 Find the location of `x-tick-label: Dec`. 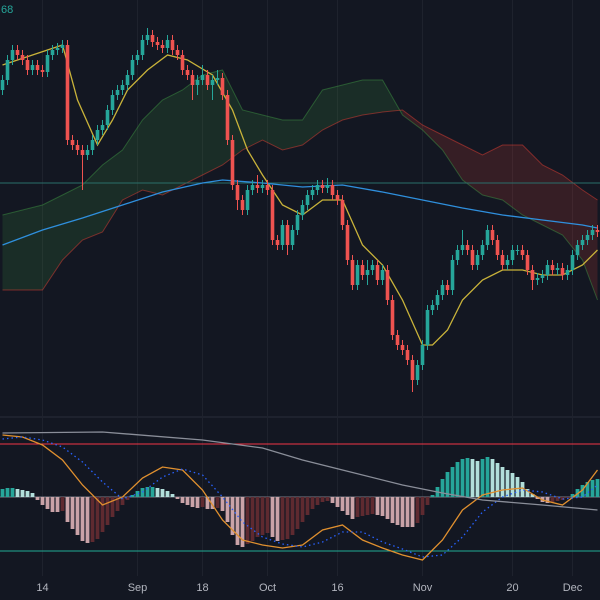

x-tick-label: Dec is located at coordinates (573, 588).